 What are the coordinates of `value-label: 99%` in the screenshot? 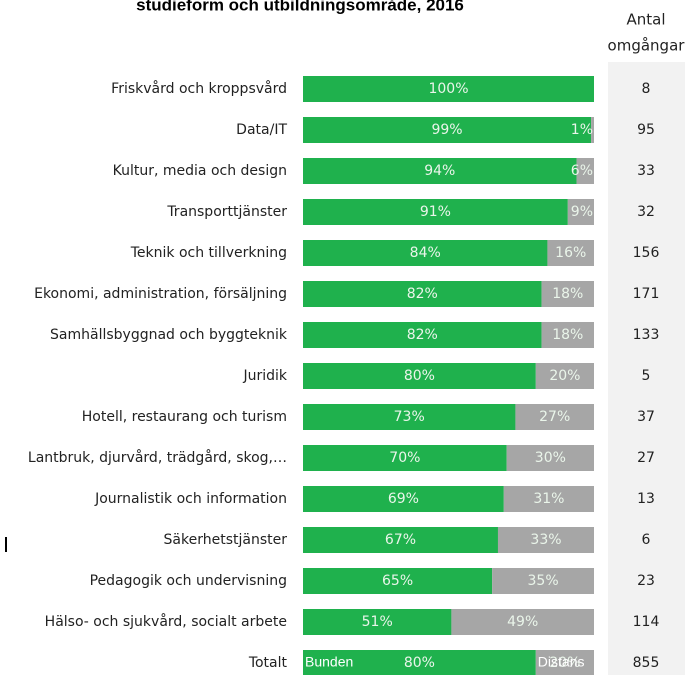 It's located at (446, 130).